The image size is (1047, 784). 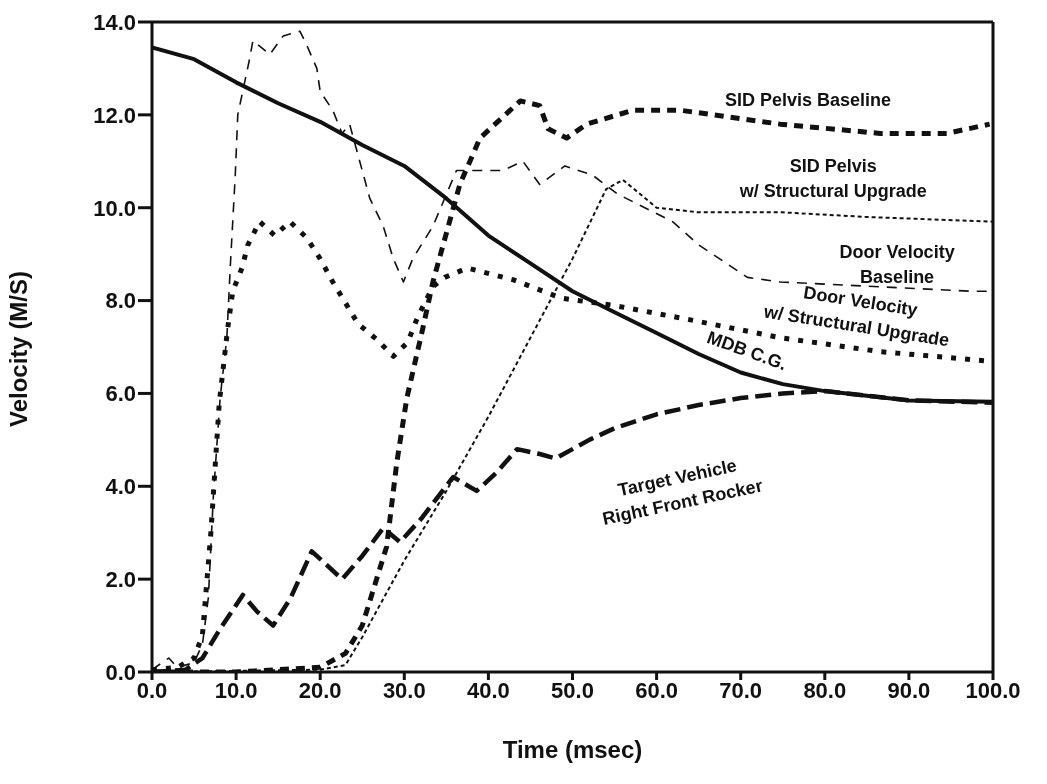 I want to click on y-tick-label: 10.0, so click(x=114, y=208).